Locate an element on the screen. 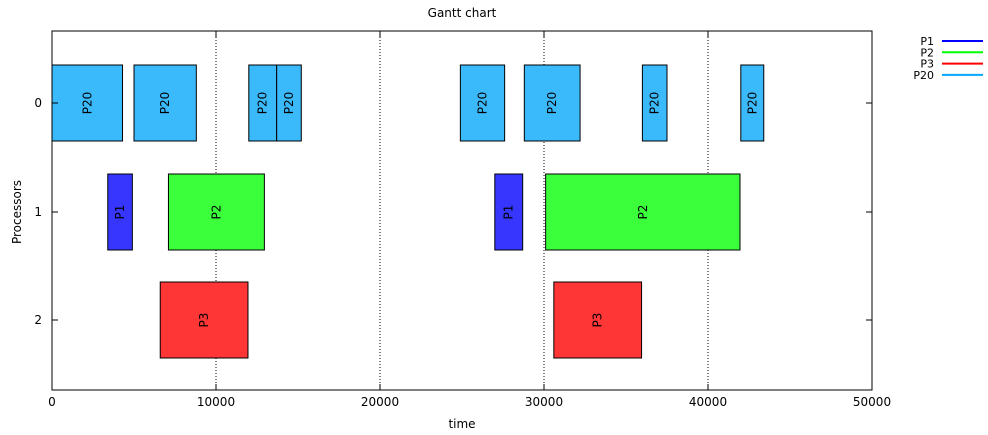 Image resolution: width=988 pixels, height=435 pixels. chart-title: Gantt chart is located at coordinates (462, 13).